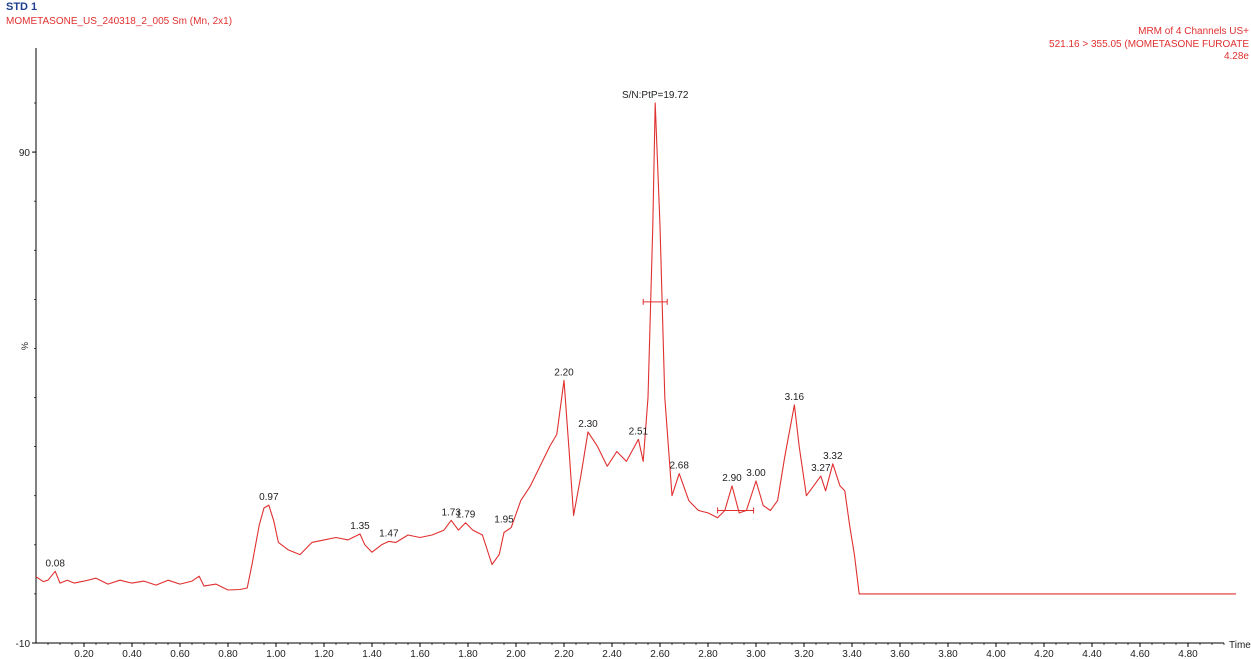 The height and width of the screenshot is (659, 1251). Describe the element at coordinates (833, 456) in the screenshot. I see `peak-label: 3.32` at that location.